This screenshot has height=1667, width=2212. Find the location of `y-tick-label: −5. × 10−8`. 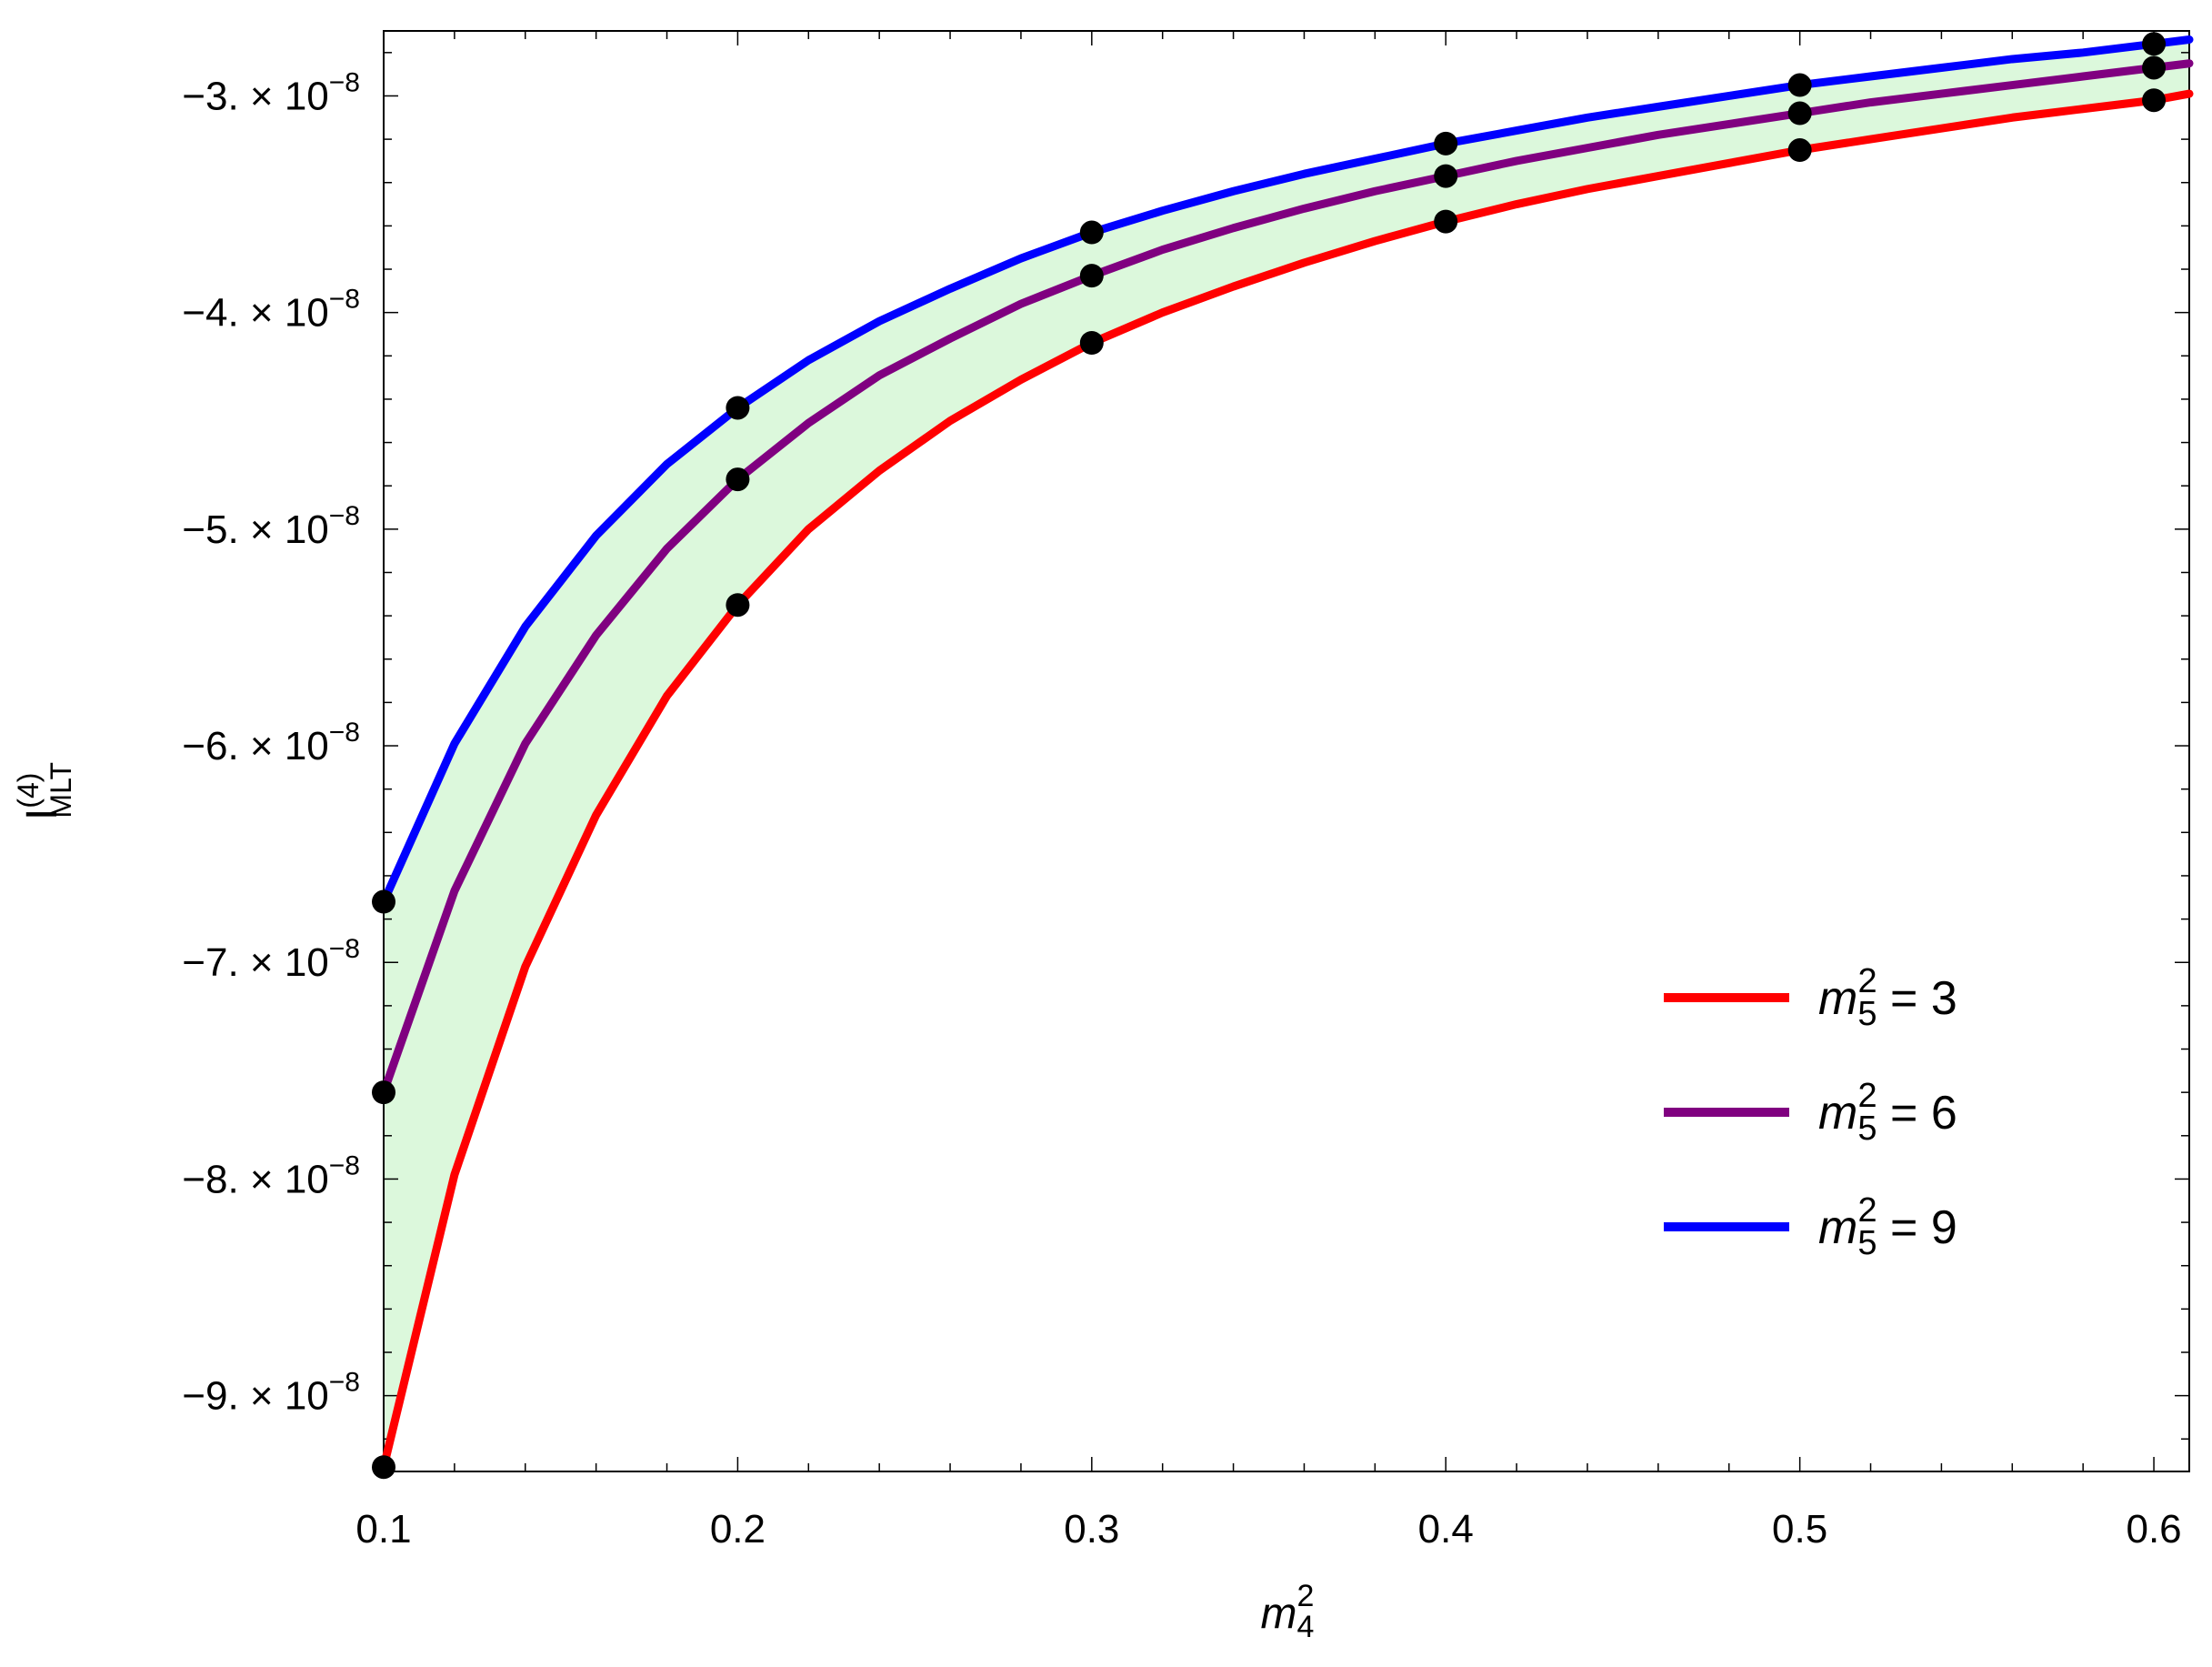

y-tick-label: −5. × 10−8 is located at coordinates (271, 526).